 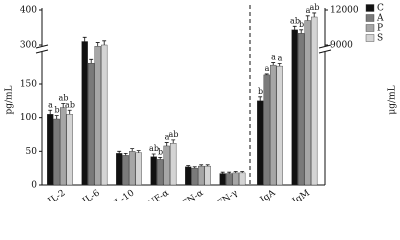 What do you see at coordinates (124, 194) in the screenshot?
I see `x-tick-label: IL-10` at bounding box center [124, 194].